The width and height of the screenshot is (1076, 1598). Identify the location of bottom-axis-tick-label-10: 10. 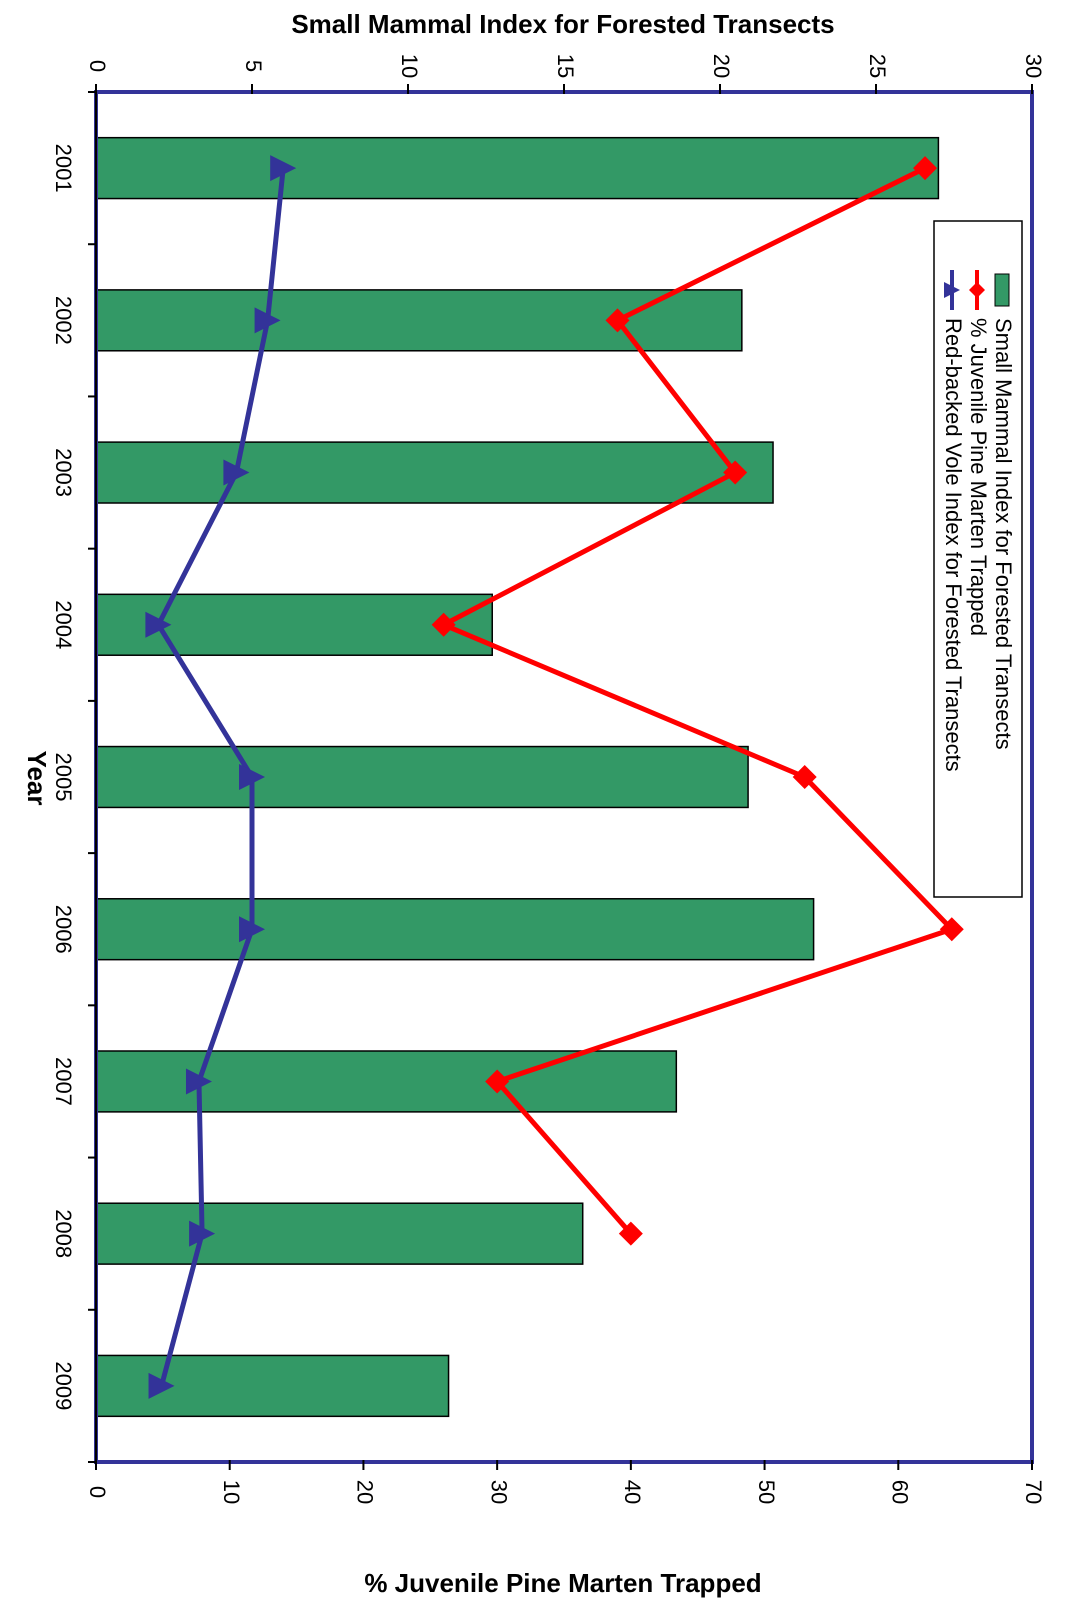
(231, 1492).